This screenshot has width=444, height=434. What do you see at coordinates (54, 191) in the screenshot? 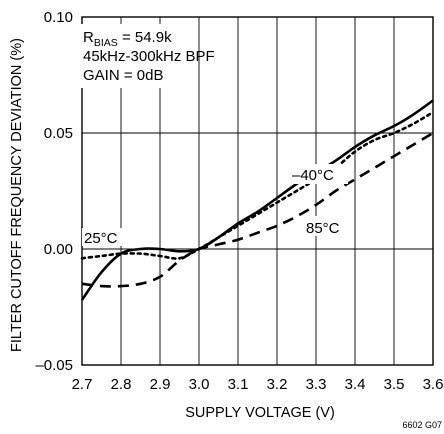
I see `y-tick-labels: –0.05 0.00 0.05 0.10` at bounding box center [54, 191].